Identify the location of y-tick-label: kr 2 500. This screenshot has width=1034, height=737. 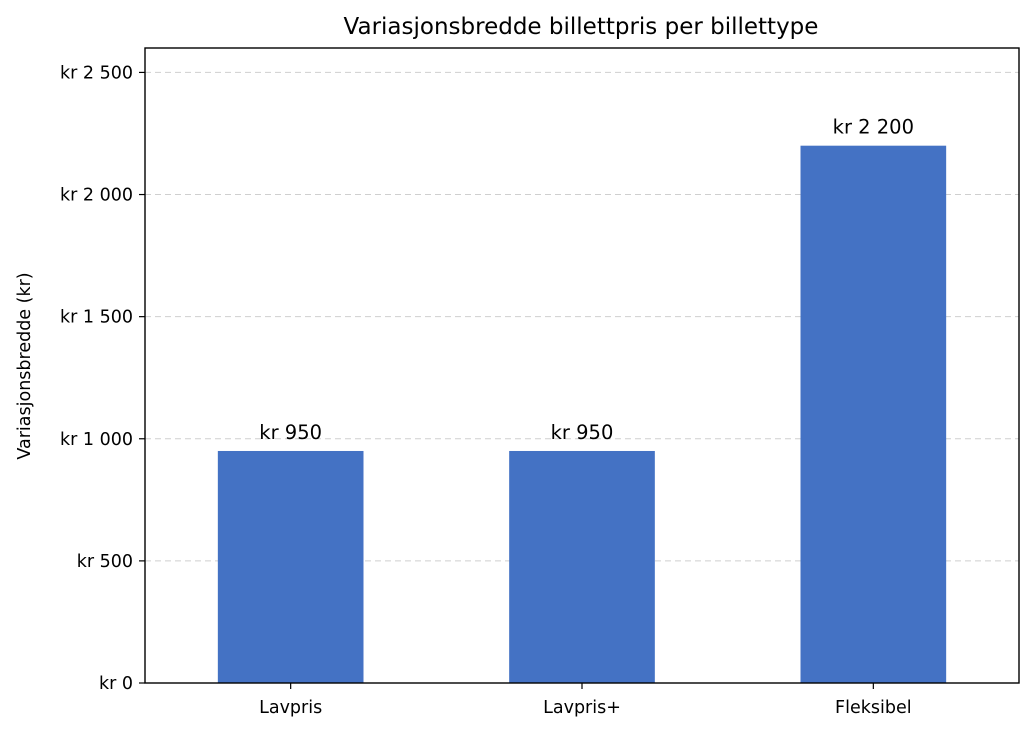
(96, 73).